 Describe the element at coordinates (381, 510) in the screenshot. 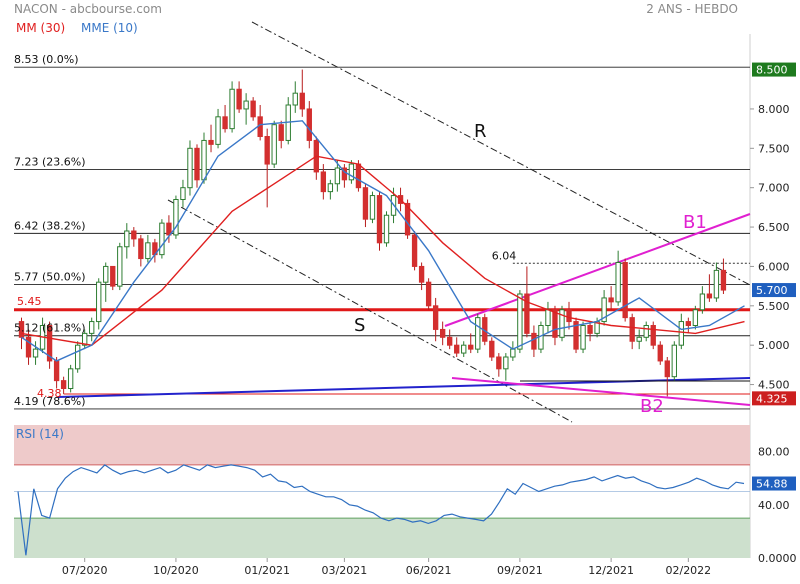

I see `rsi-line` at that location.